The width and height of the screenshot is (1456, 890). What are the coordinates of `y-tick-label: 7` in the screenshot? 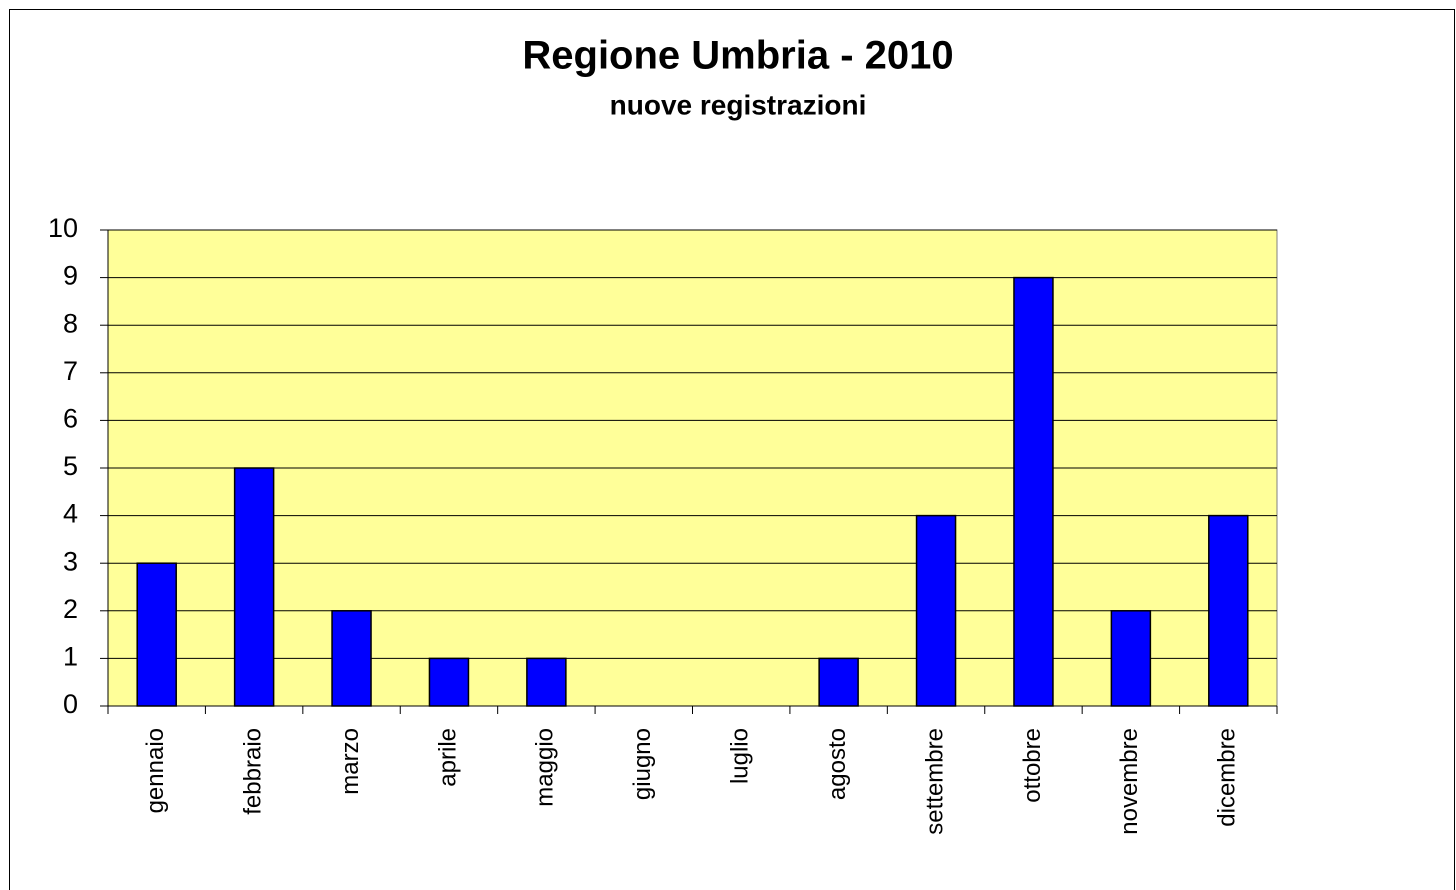 It's located at (70, 371).